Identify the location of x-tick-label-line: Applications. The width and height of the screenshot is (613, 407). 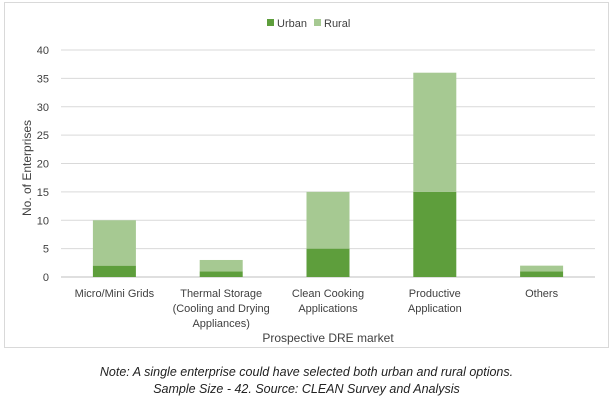
(328, 309).